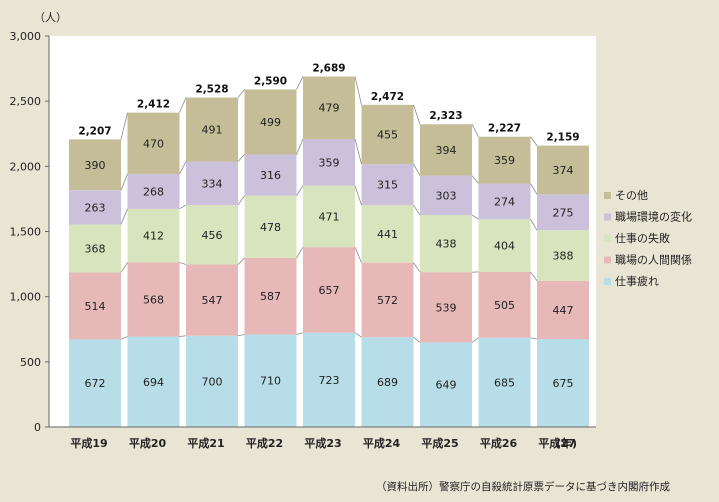 This screenshot has height=502, width=719. Describe the element at coordinates (556, 443) in the screenshot. I see `x-tick-label: 平成27` at that location.